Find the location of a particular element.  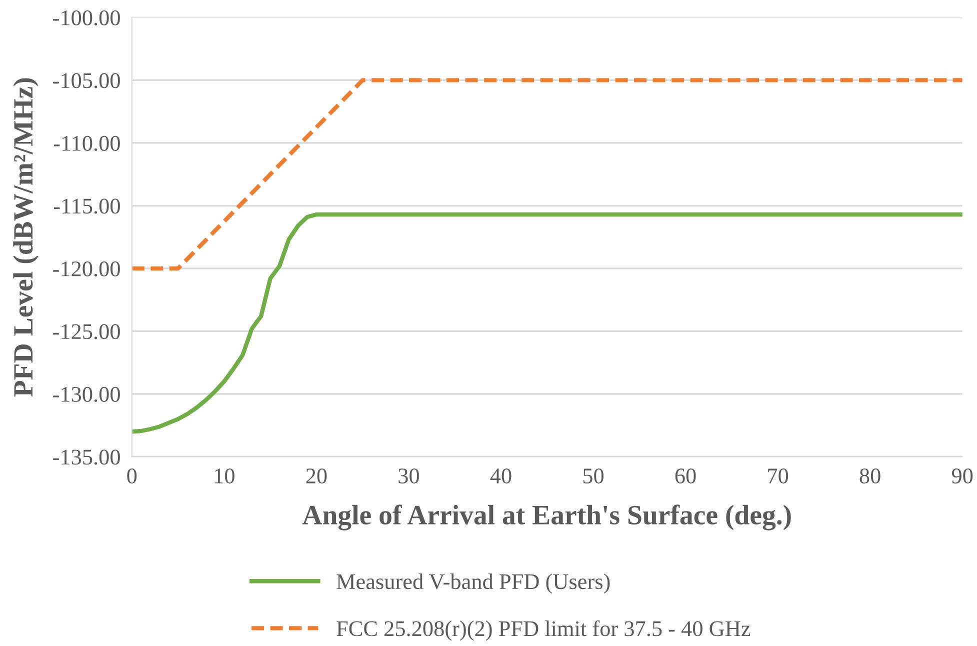

y-tick-label: -100.00 is located at coordinates (86, 18).